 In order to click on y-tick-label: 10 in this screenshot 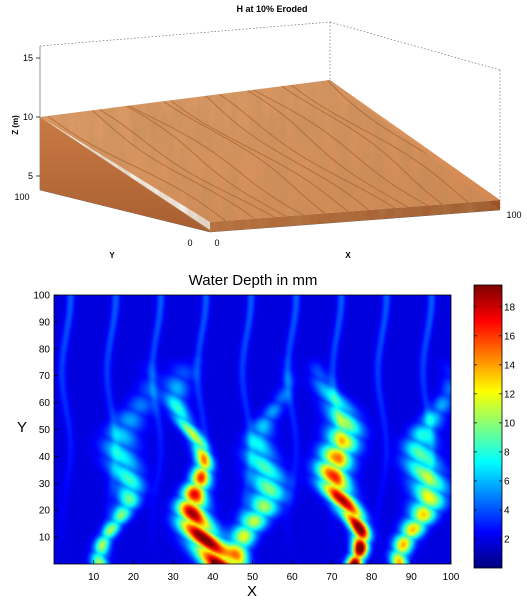, I will do `click(45, 538)`.